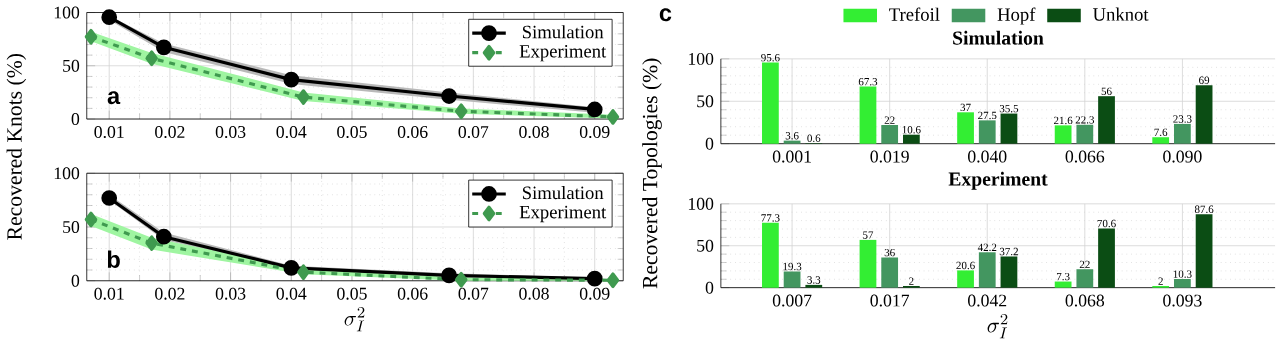  I want to click on data-label: 7.3, so click(1063, 277).